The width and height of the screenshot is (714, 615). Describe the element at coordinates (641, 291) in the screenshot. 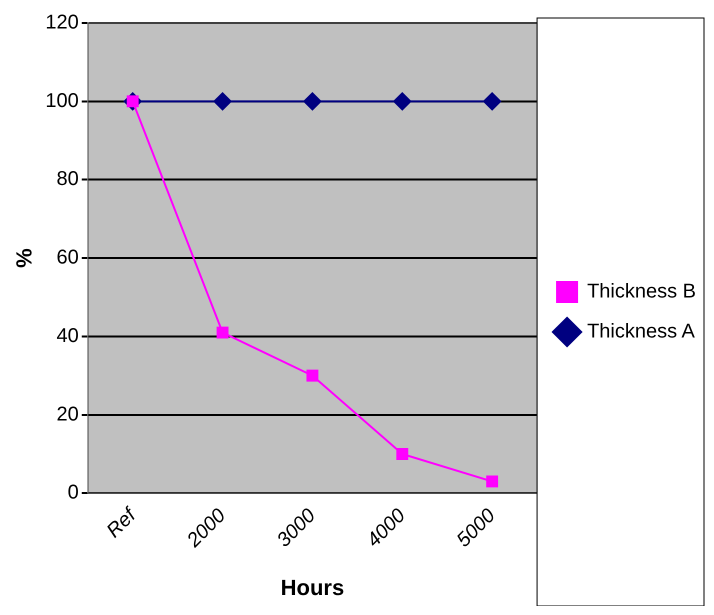

I see `legend-label: Thickness B` at that location.